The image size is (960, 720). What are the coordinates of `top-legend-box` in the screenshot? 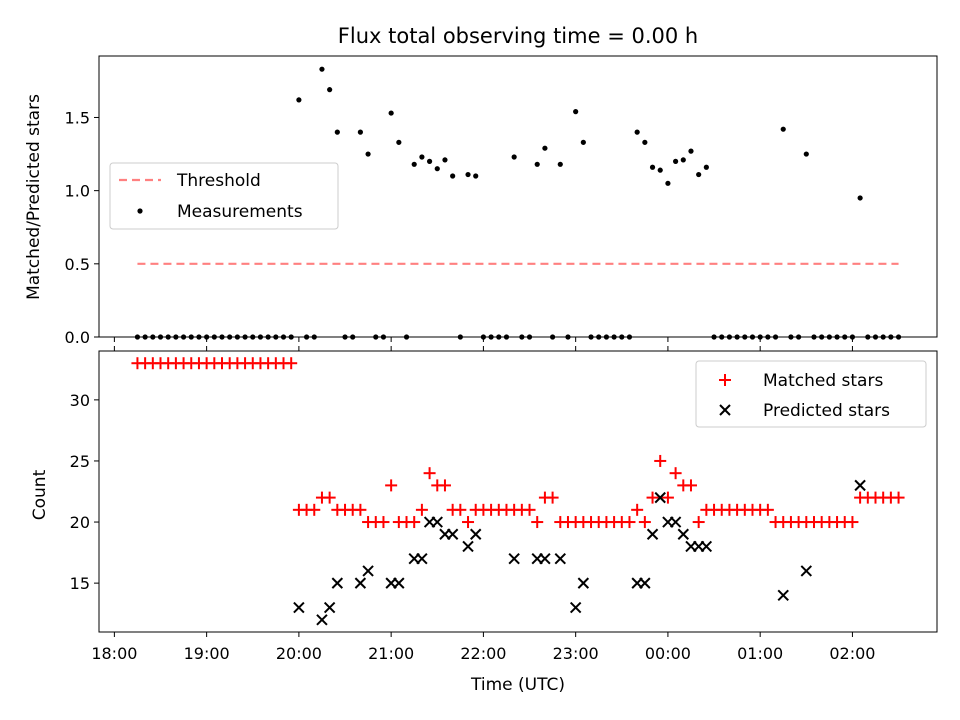 It's located at (224, 196).